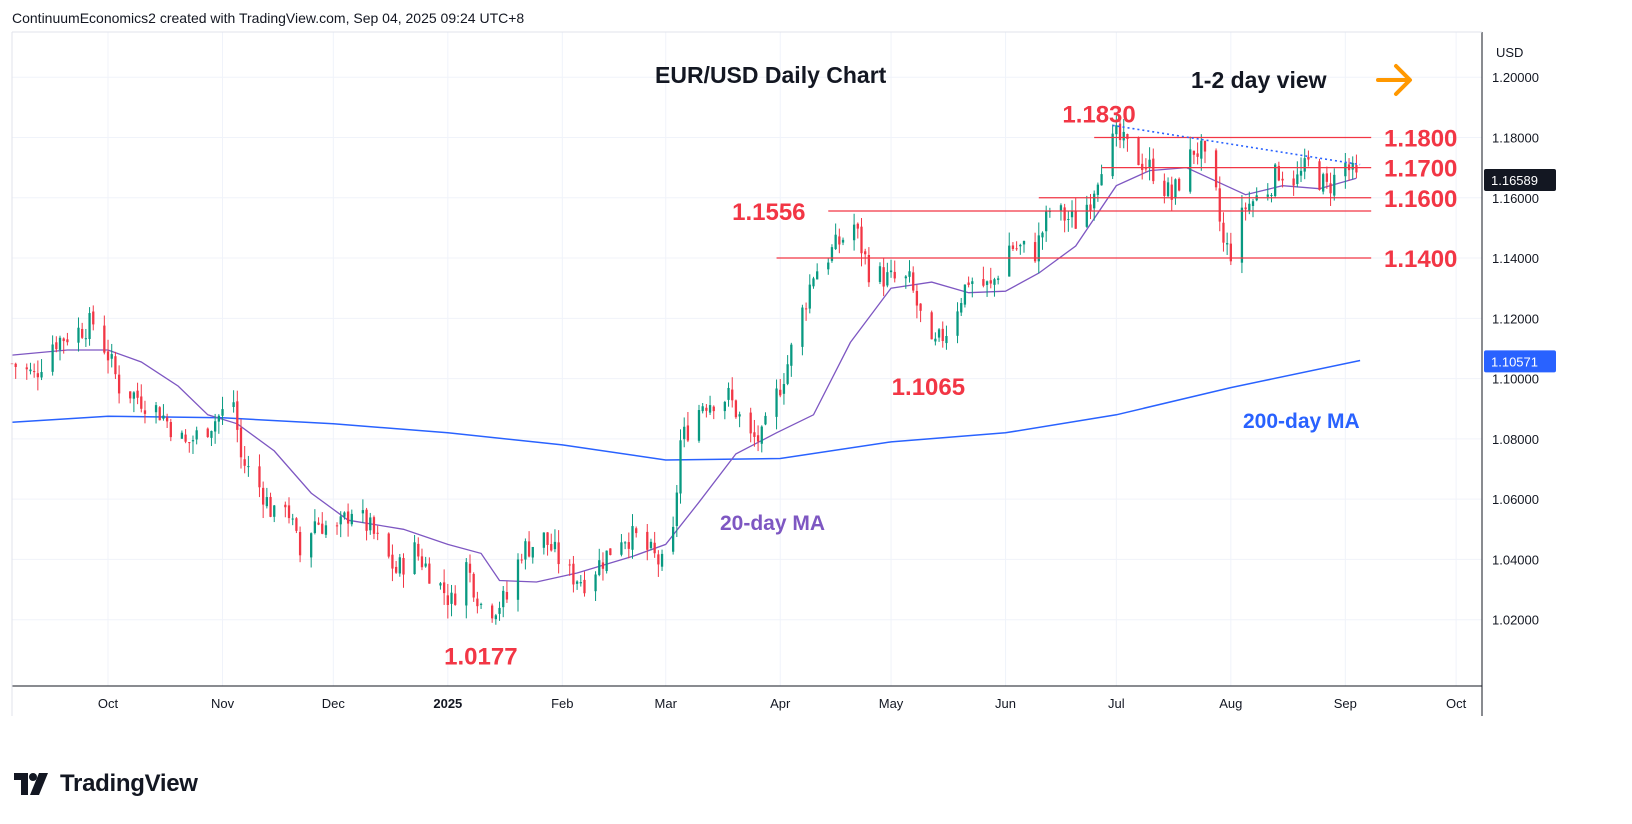  What do you see at coordinates (1515, 379) in the screenshot?
I see `y-tick-label: 1.10000` at bounding box center [1515, 379].